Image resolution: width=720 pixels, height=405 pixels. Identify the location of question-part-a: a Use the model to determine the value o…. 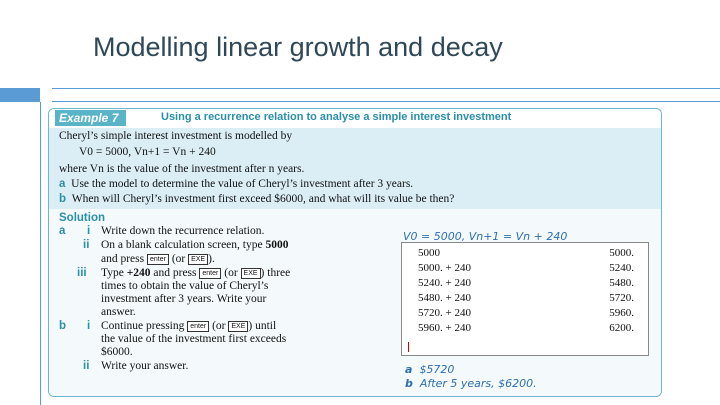
(236, 184).